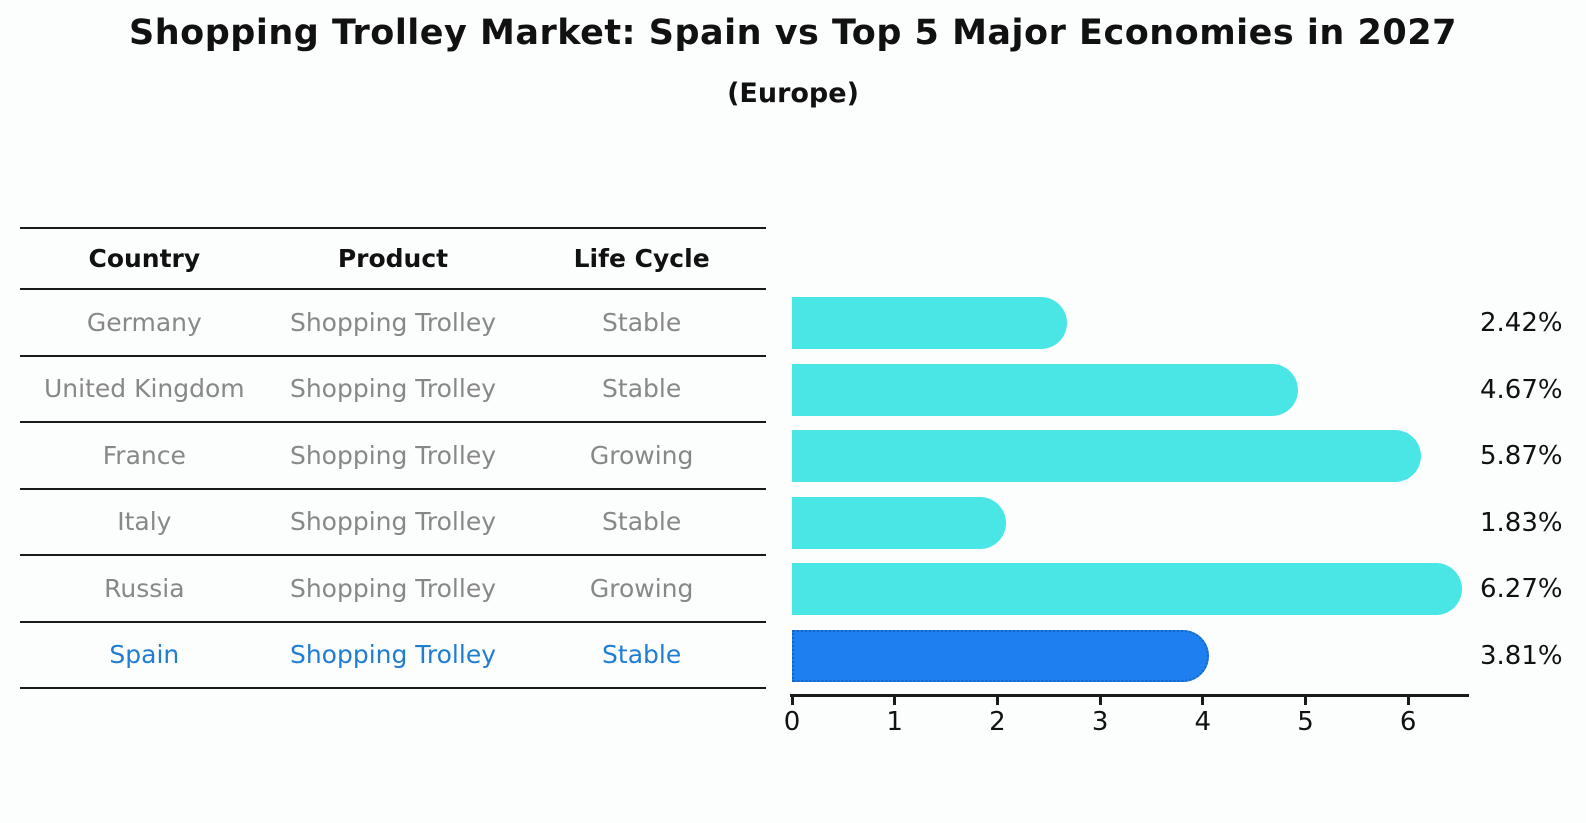  I want to click on x-axis-tick-label: 3, so click(1100, 722).